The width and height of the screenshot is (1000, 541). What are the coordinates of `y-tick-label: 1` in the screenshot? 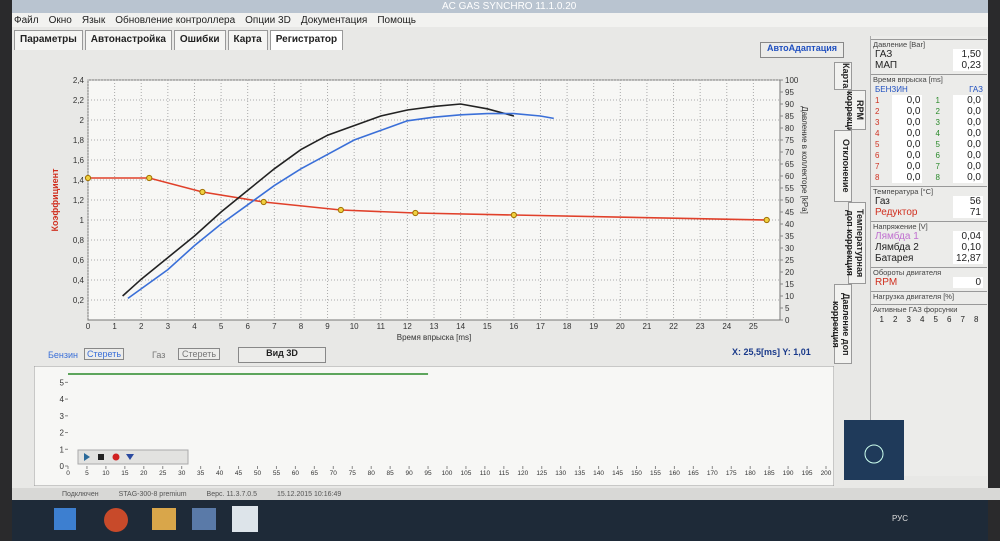 It's located at (62, 449).